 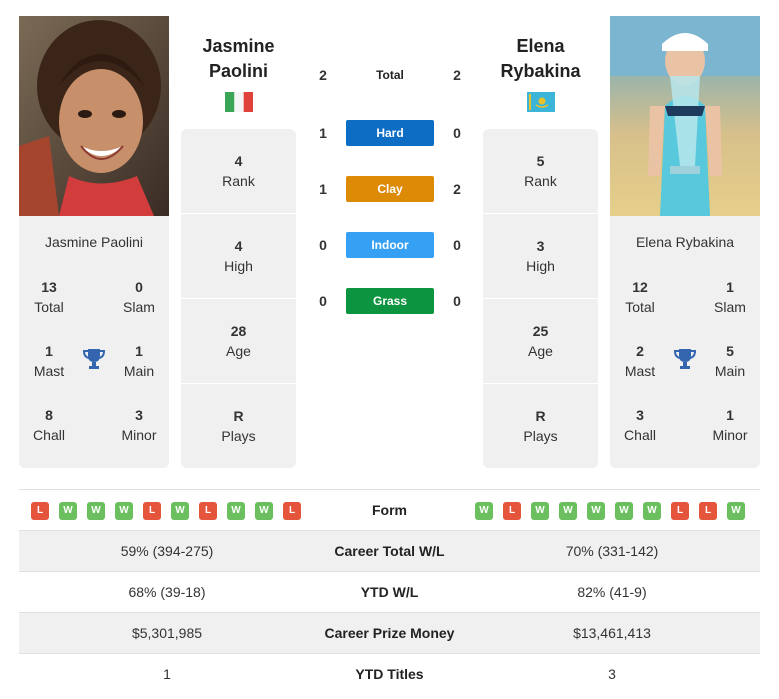 I want to click on rank-right: 5 Rank, so click(x=540, y=171).